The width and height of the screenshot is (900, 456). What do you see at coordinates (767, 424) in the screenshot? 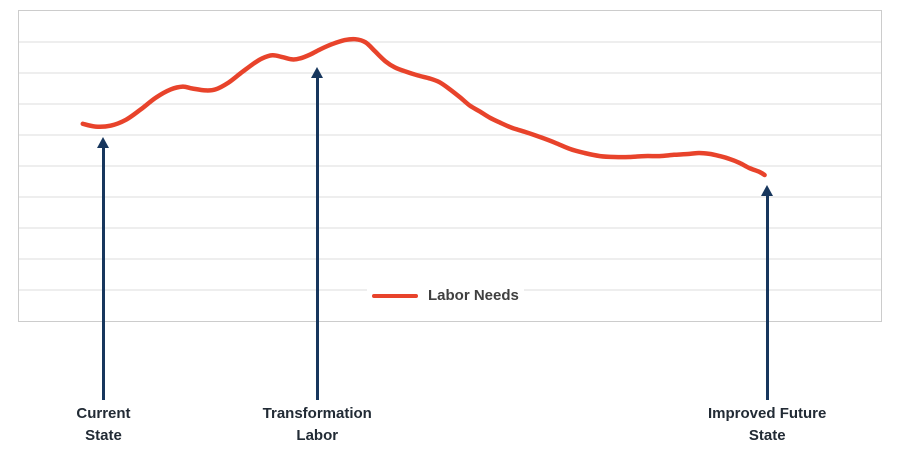
I see `improved-future-state-label: Improved Future State` at bounding box center [767, 424].